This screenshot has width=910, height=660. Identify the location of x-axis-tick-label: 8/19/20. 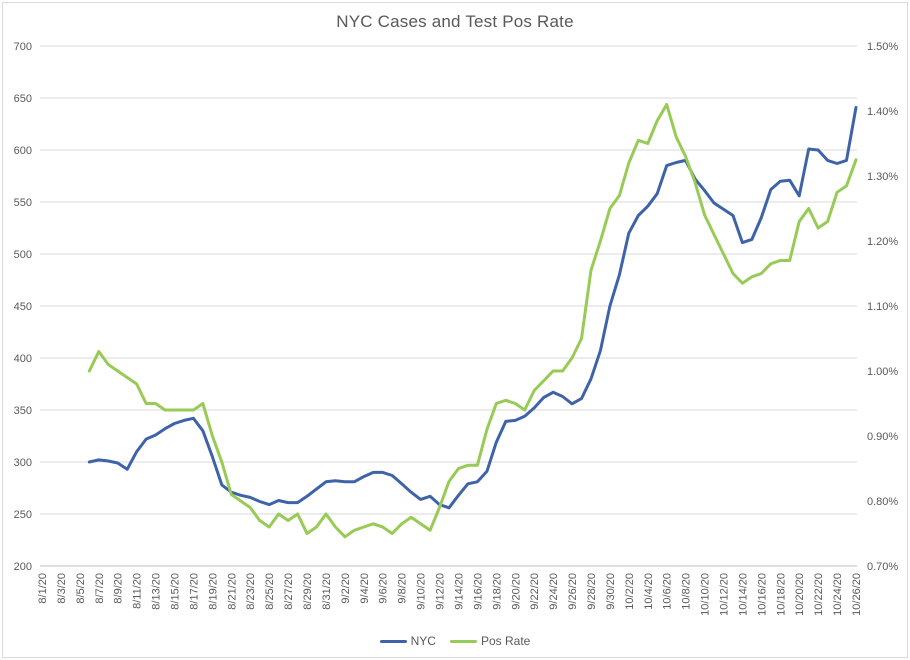
(213, 591).